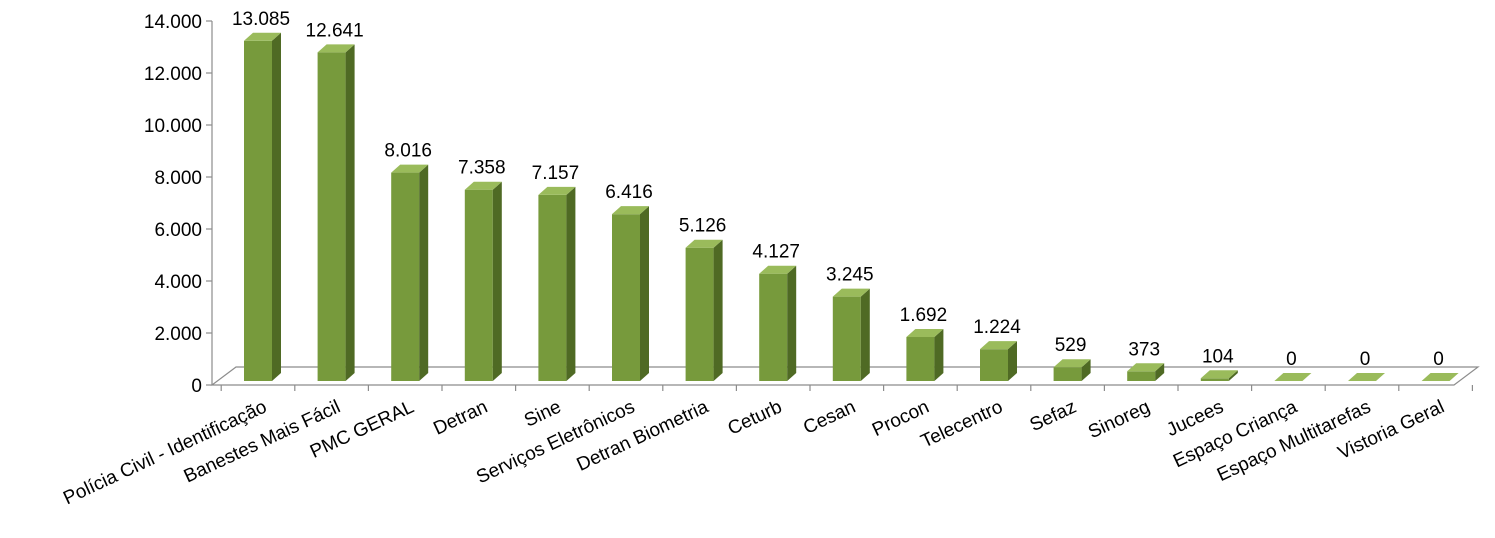  Describe the element at coordinates (924, 315) in the screenshot. I see `data-label: 1.692` at that location.